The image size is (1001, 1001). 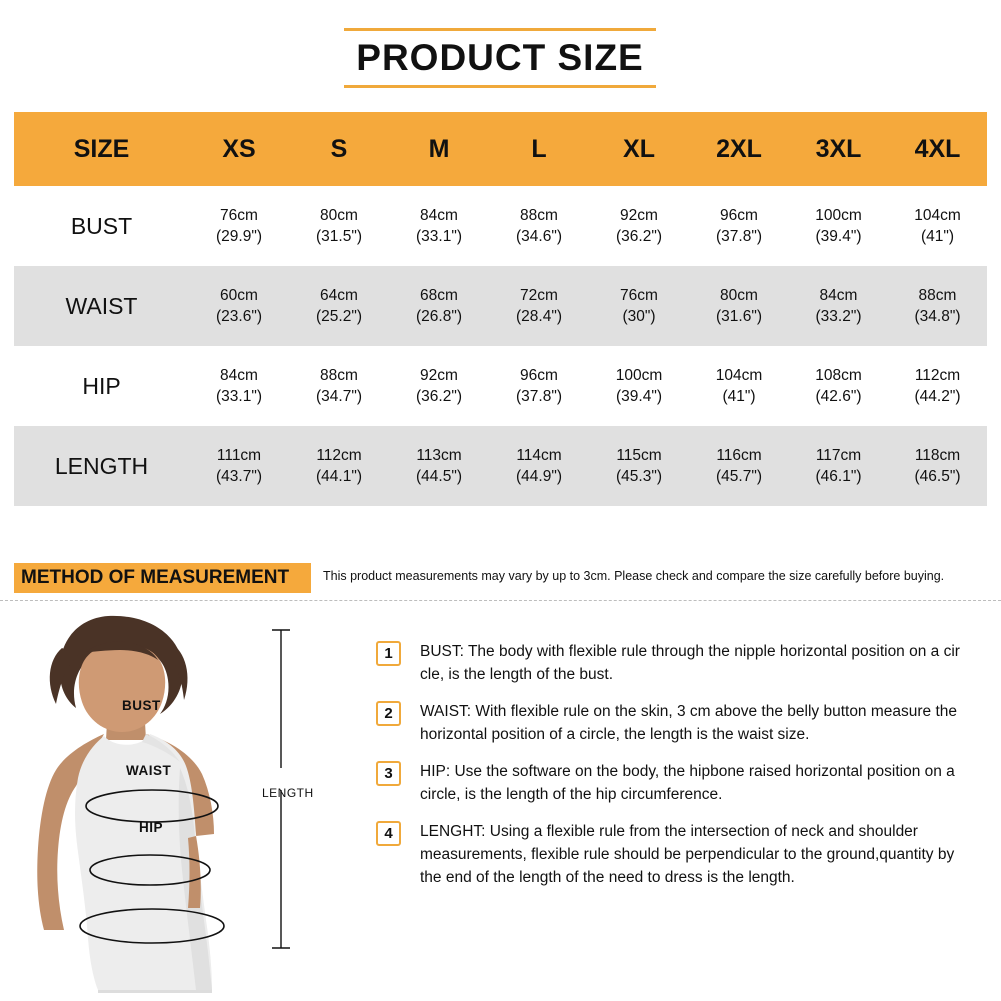 What do you see at coordinates (937, 476) in the screenshot?
I see `cell-inch: (46.5")` at bounding box center [937, 476].